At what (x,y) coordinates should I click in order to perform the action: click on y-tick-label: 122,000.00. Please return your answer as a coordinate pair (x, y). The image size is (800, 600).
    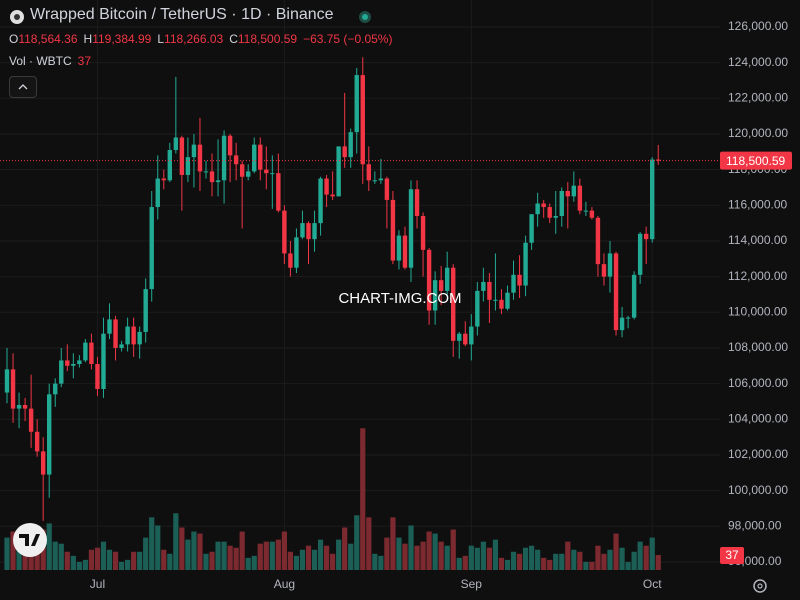
    Looking at the image, I should click on (758, 97).